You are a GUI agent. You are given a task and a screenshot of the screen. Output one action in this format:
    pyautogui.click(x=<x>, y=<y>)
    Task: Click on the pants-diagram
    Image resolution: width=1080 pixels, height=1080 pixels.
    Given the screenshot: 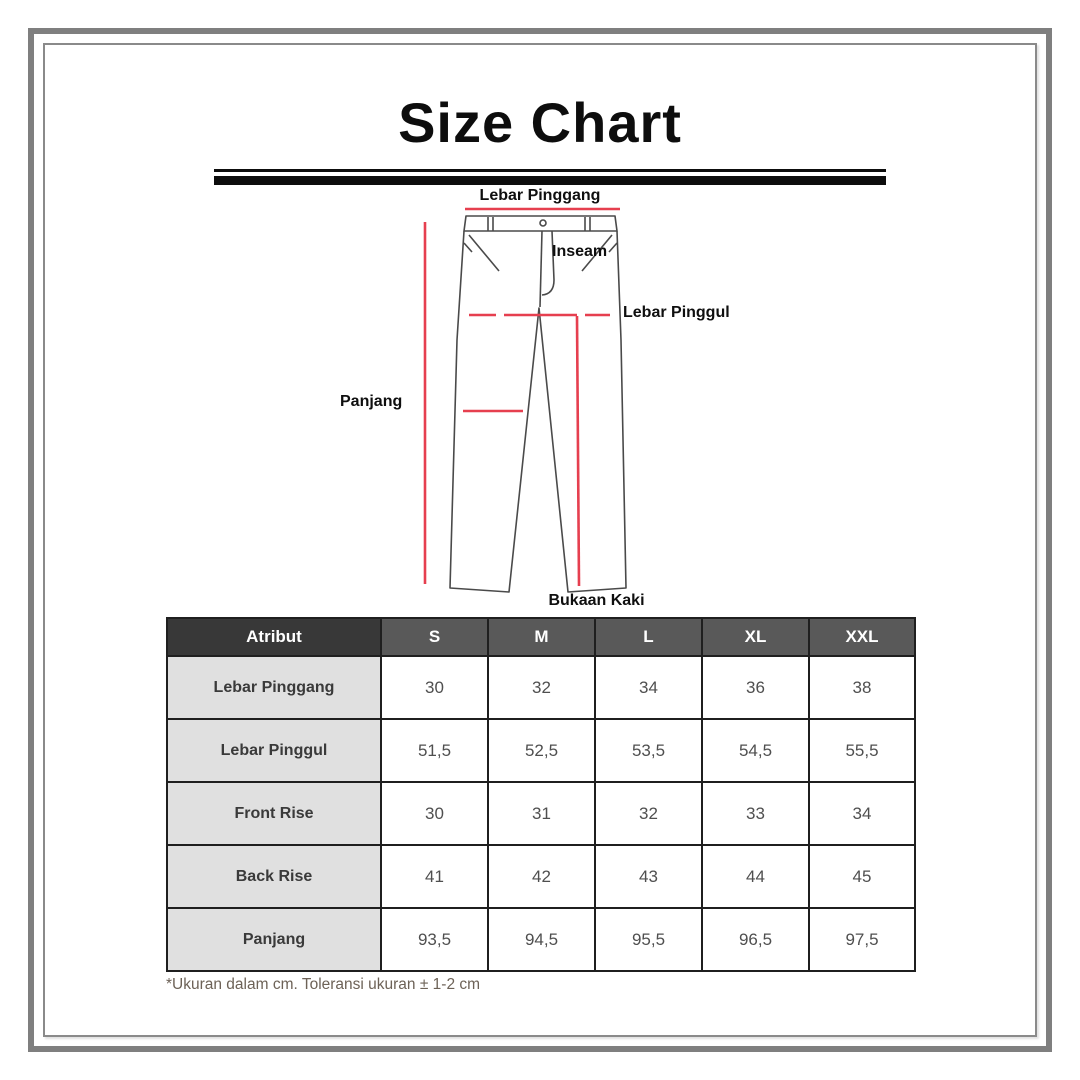 What is the action you would take?
    pyautogui.click(x=525, y=400)
    